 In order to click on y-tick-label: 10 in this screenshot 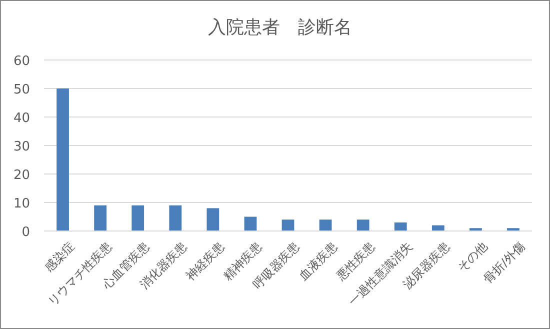, I will do `click(21, 204)`.